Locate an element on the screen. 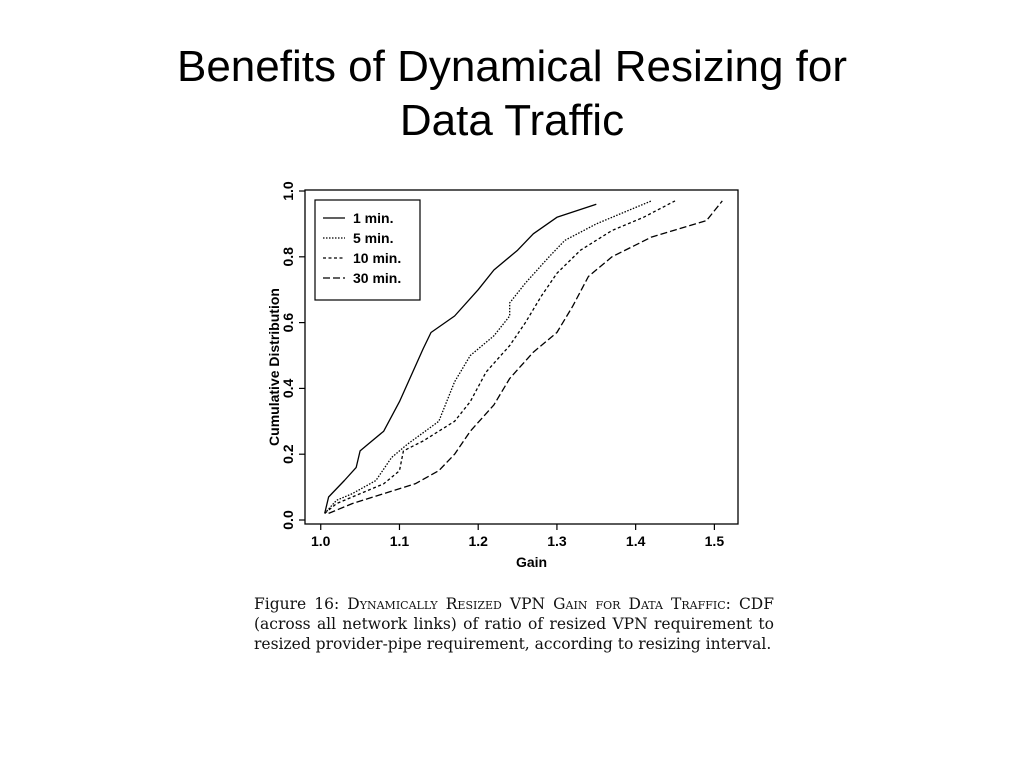  legend-label: 30 min. is located at coordinates (377, 278).